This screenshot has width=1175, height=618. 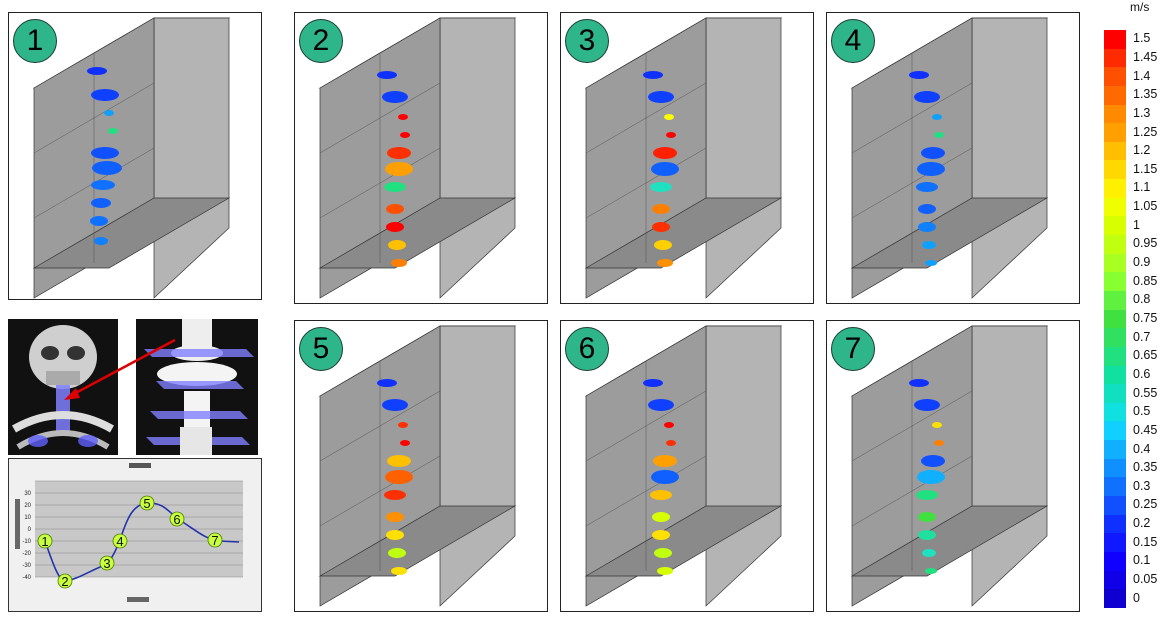 I want to click on color-scale-tick: 0.8, so click(x=1142, y=299).